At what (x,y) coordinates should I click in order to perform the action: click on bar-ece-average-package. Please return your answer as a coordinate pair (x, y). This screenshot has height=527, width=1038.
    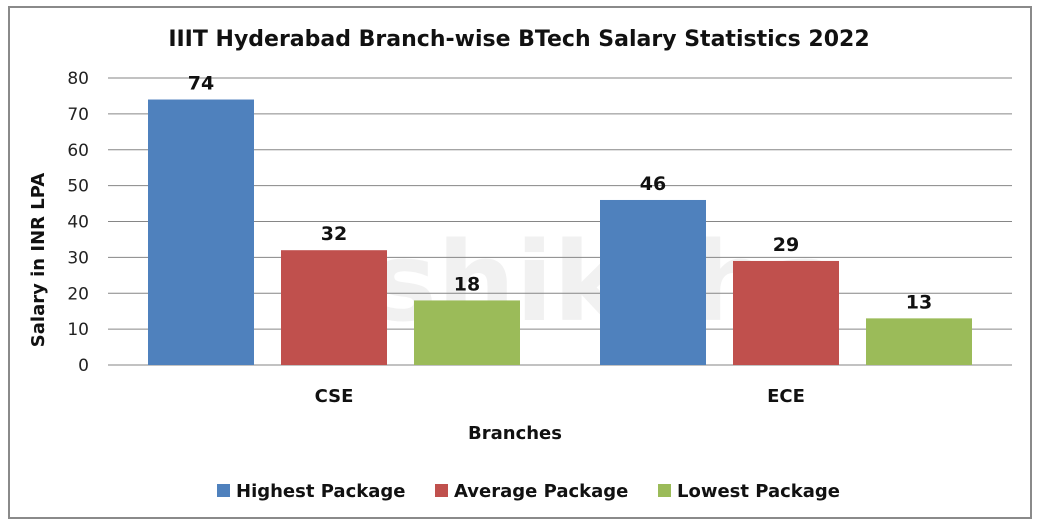
    Looking at the image, I should click on (786, 312).